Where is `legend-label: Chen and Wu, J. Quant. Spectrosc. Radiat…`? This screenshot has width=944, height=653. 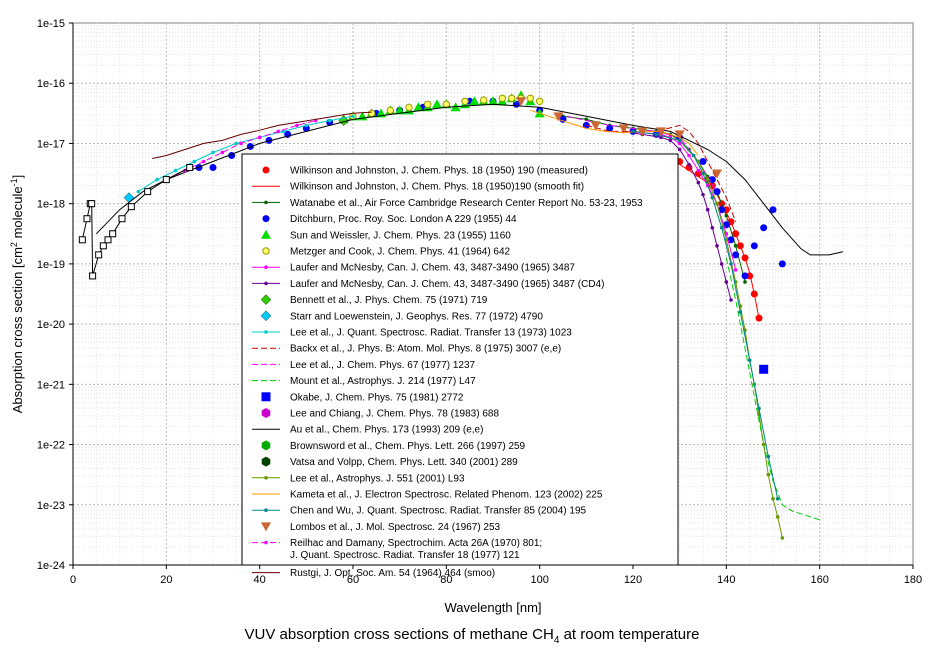 legend-label: Chen and Wu, J. Quant. Spectrosc. Radiat… is located at coordinates (438, 511).